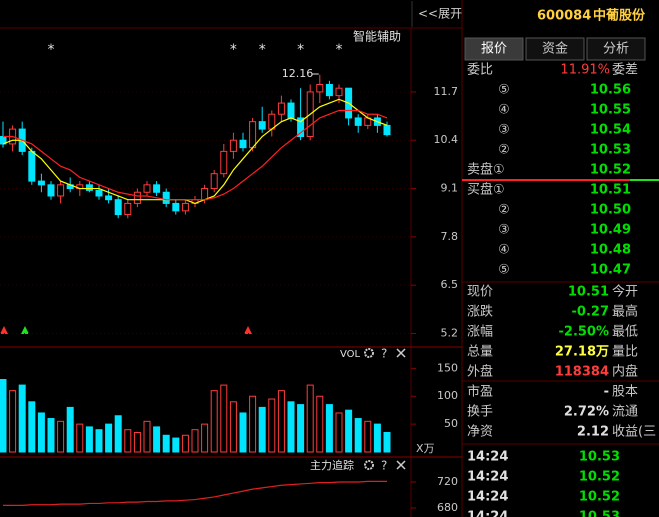 The height and width of the screenshot is (517, 659). What do you see at coordinates (634, 432) in the screenshot?
I see `stat-label: 收益(三` at bounding box center [634, 432].